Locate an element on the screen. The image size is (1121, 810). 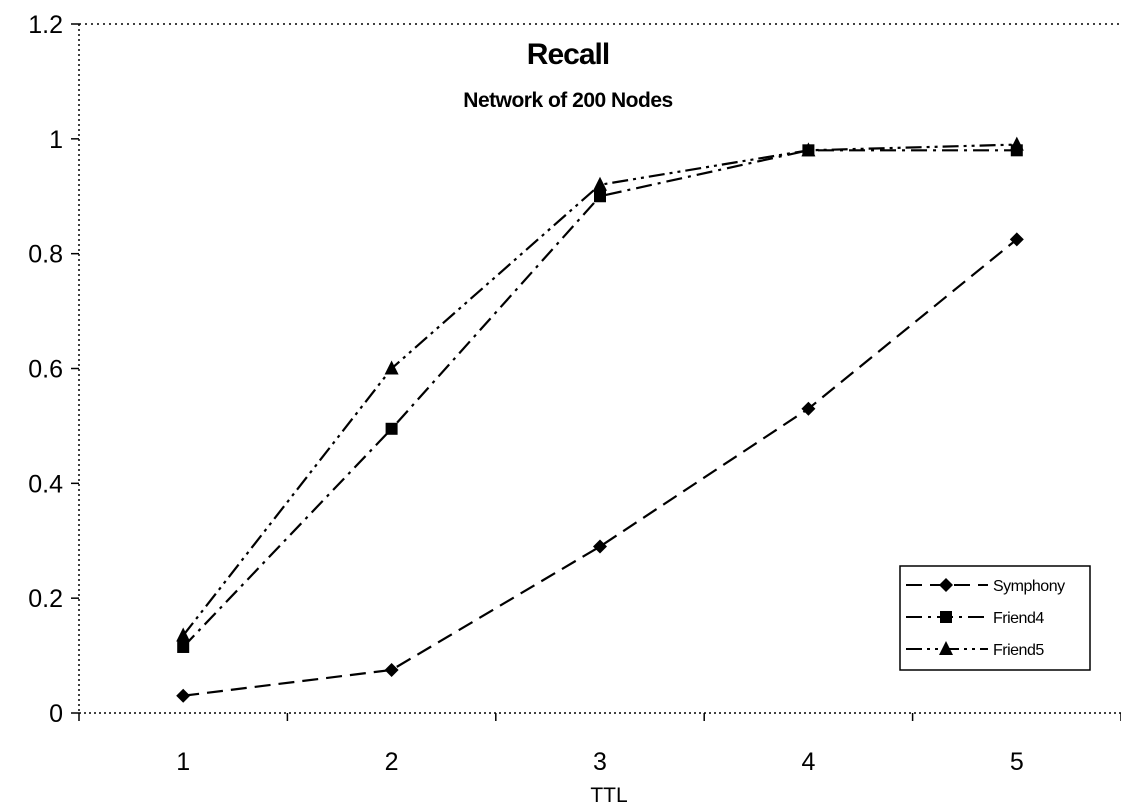
legend: Symphony Friend4 Friend5 is located at coordinates (995, 618).